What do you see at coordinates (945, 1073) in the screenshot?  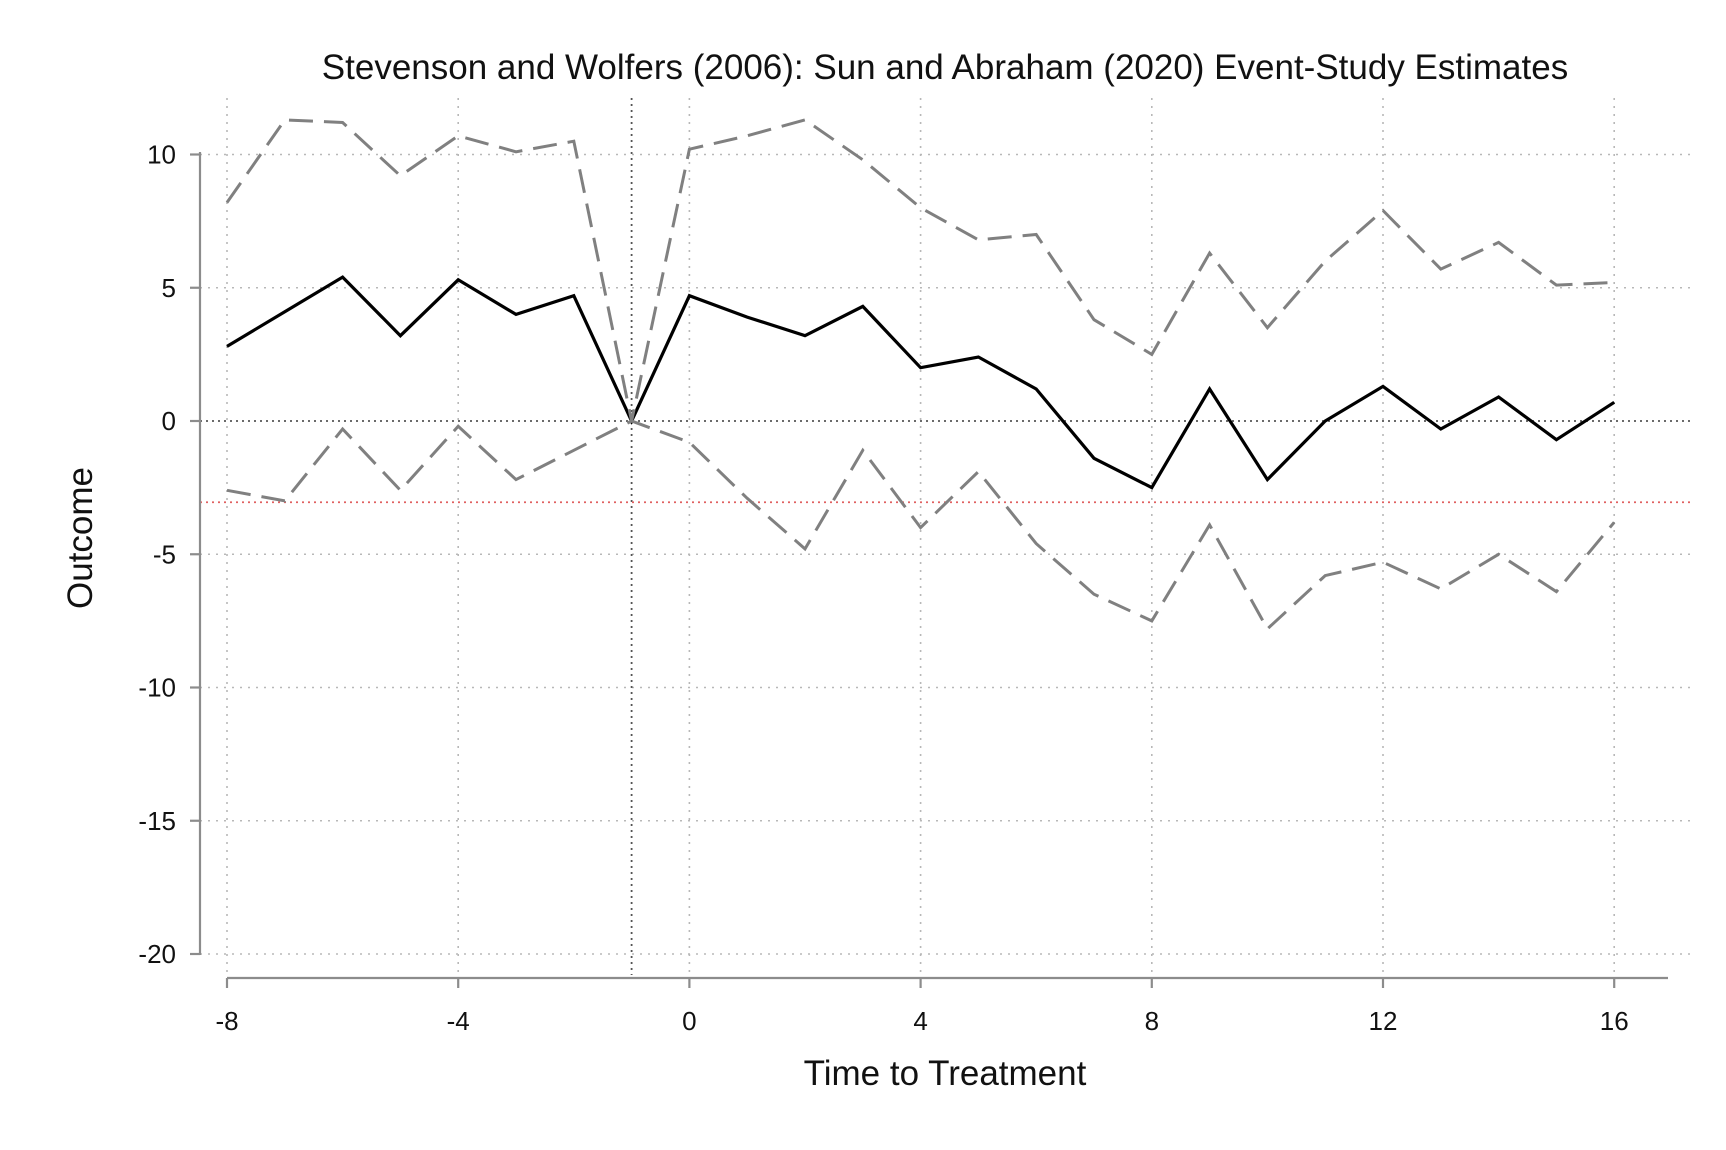 I see `x-axis-label: Time to Treatment` at bounding box center [945, 1073].